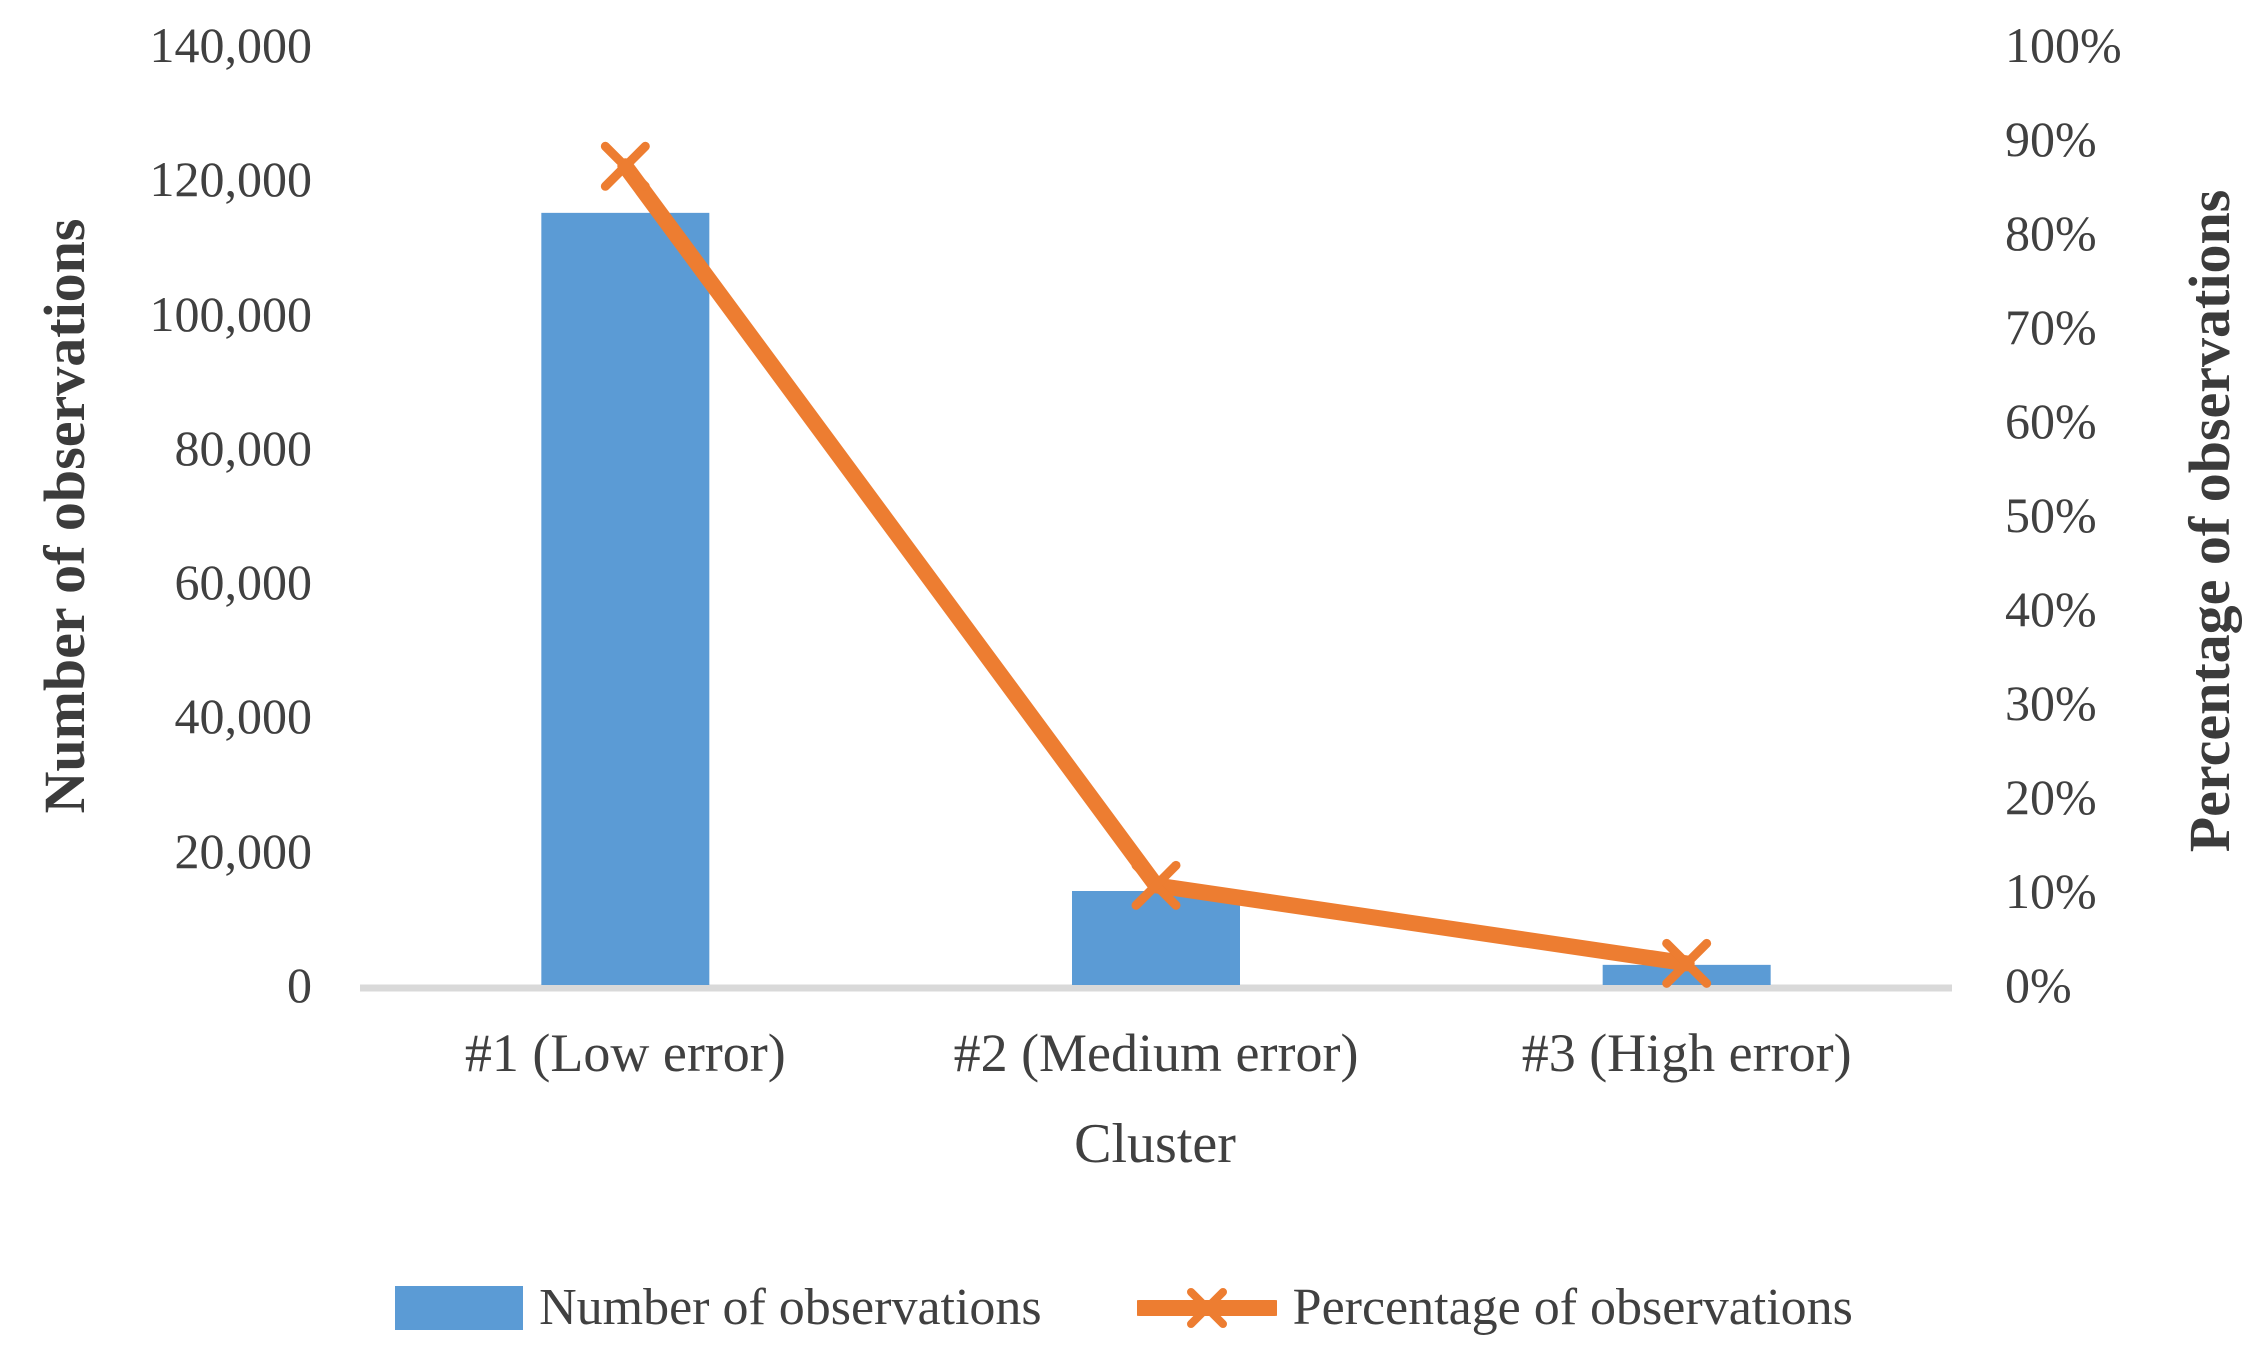  Describe the element at coordinates (2063, 45) in the screenshot. I see `right-axis-tick-label: 100%` at that location.